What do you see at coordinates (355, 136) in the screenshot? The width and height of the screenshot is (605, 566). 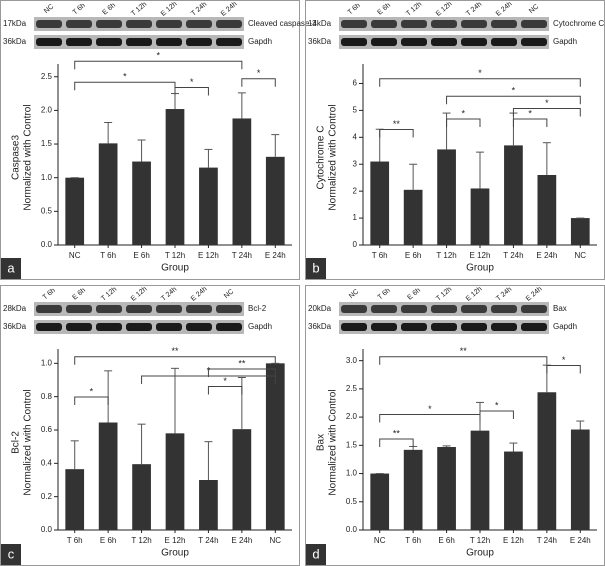 I see `y-tick-label: 4` at bounding box center [355, 136].